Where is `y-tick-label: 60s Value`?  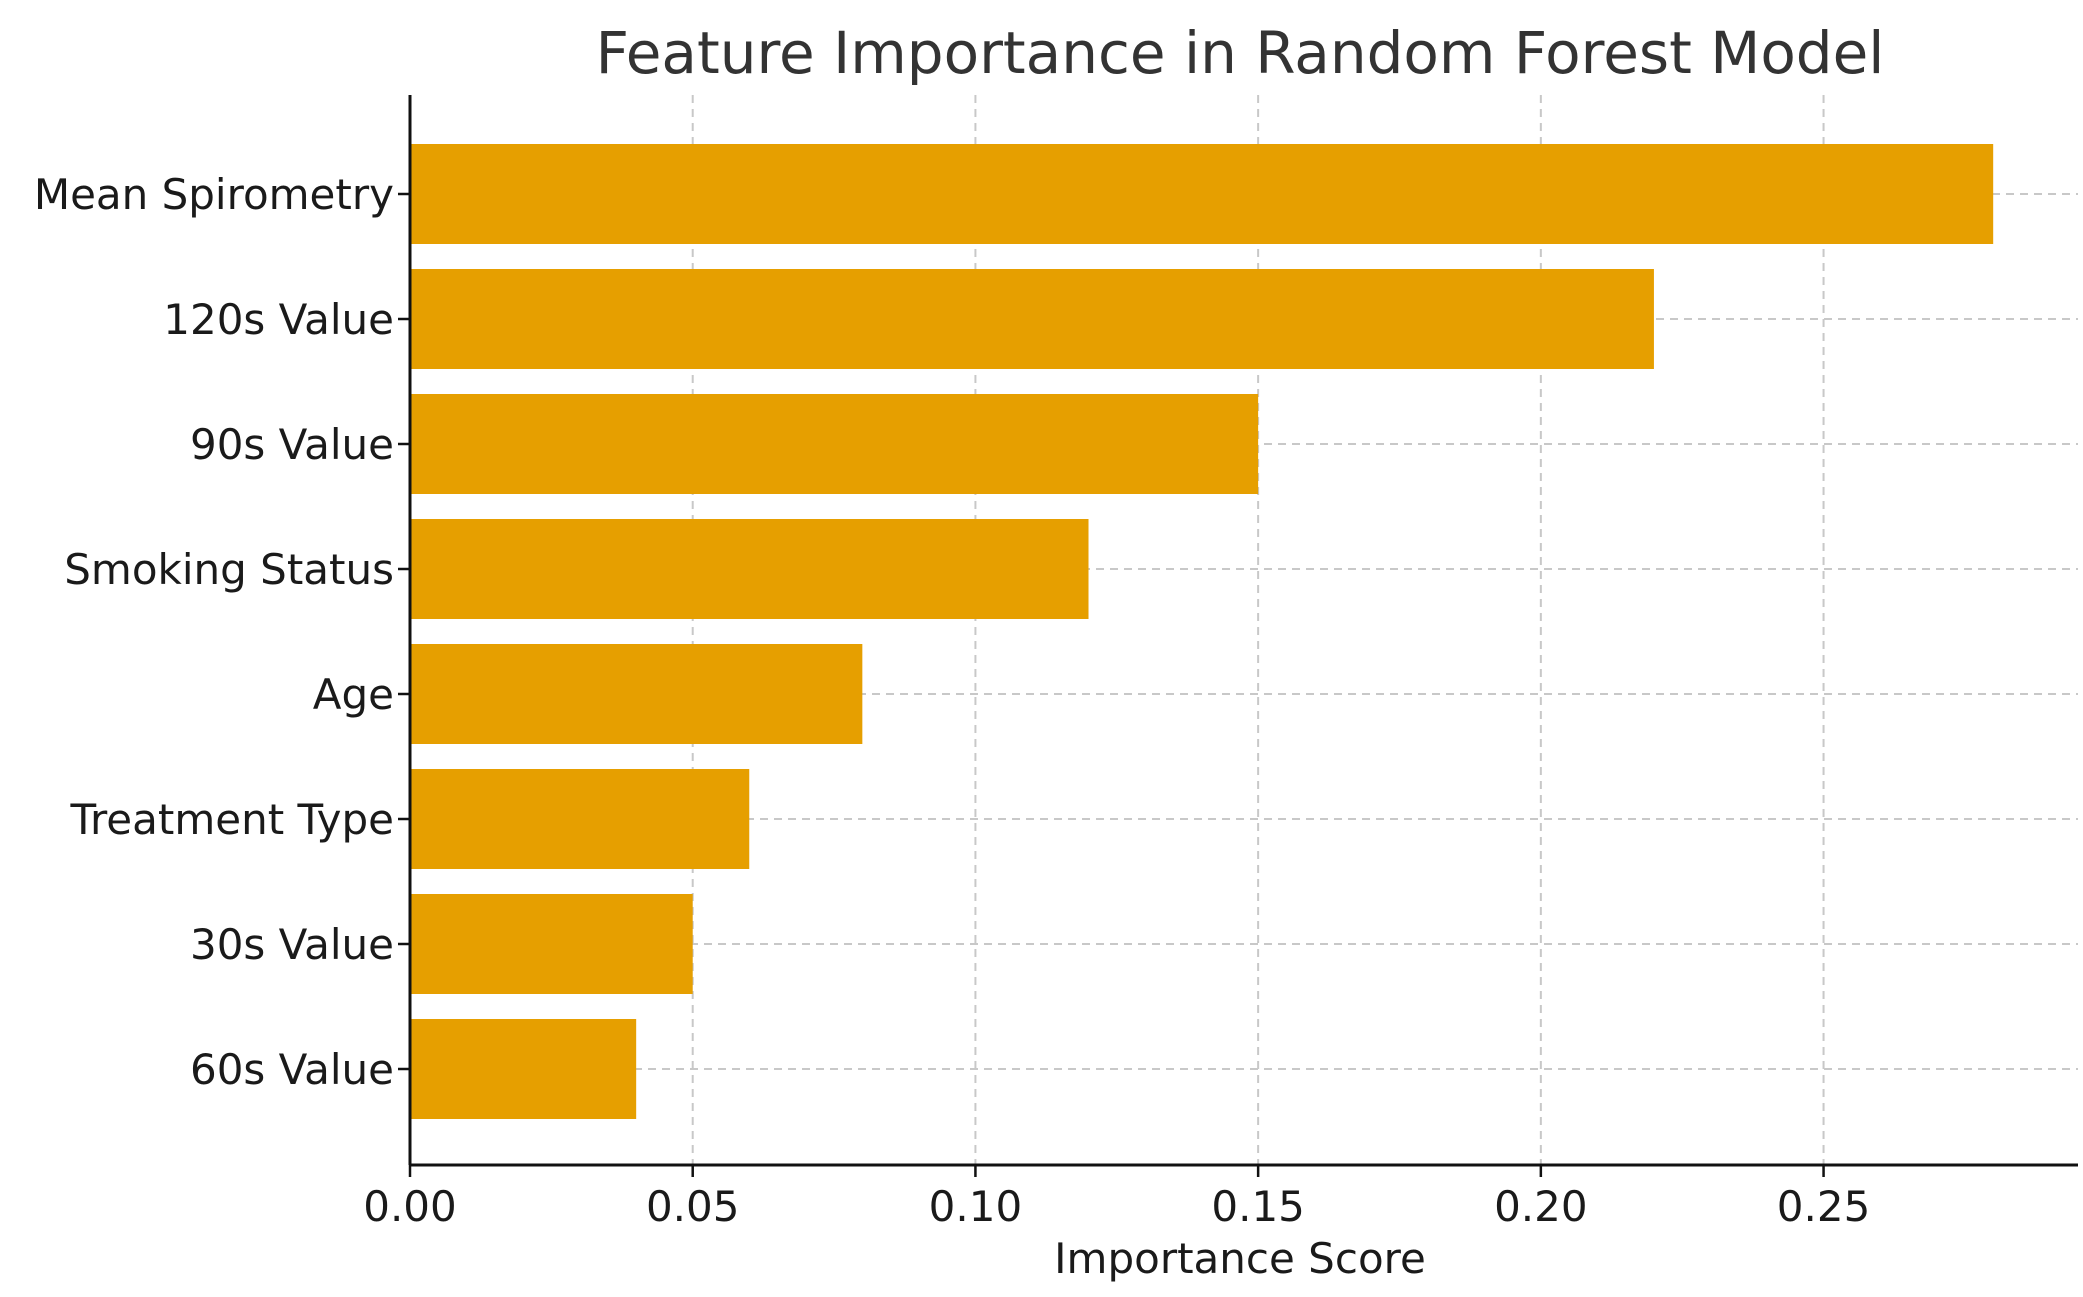 y-tick-label: 60s Value is located at coordinates (292, 1069).